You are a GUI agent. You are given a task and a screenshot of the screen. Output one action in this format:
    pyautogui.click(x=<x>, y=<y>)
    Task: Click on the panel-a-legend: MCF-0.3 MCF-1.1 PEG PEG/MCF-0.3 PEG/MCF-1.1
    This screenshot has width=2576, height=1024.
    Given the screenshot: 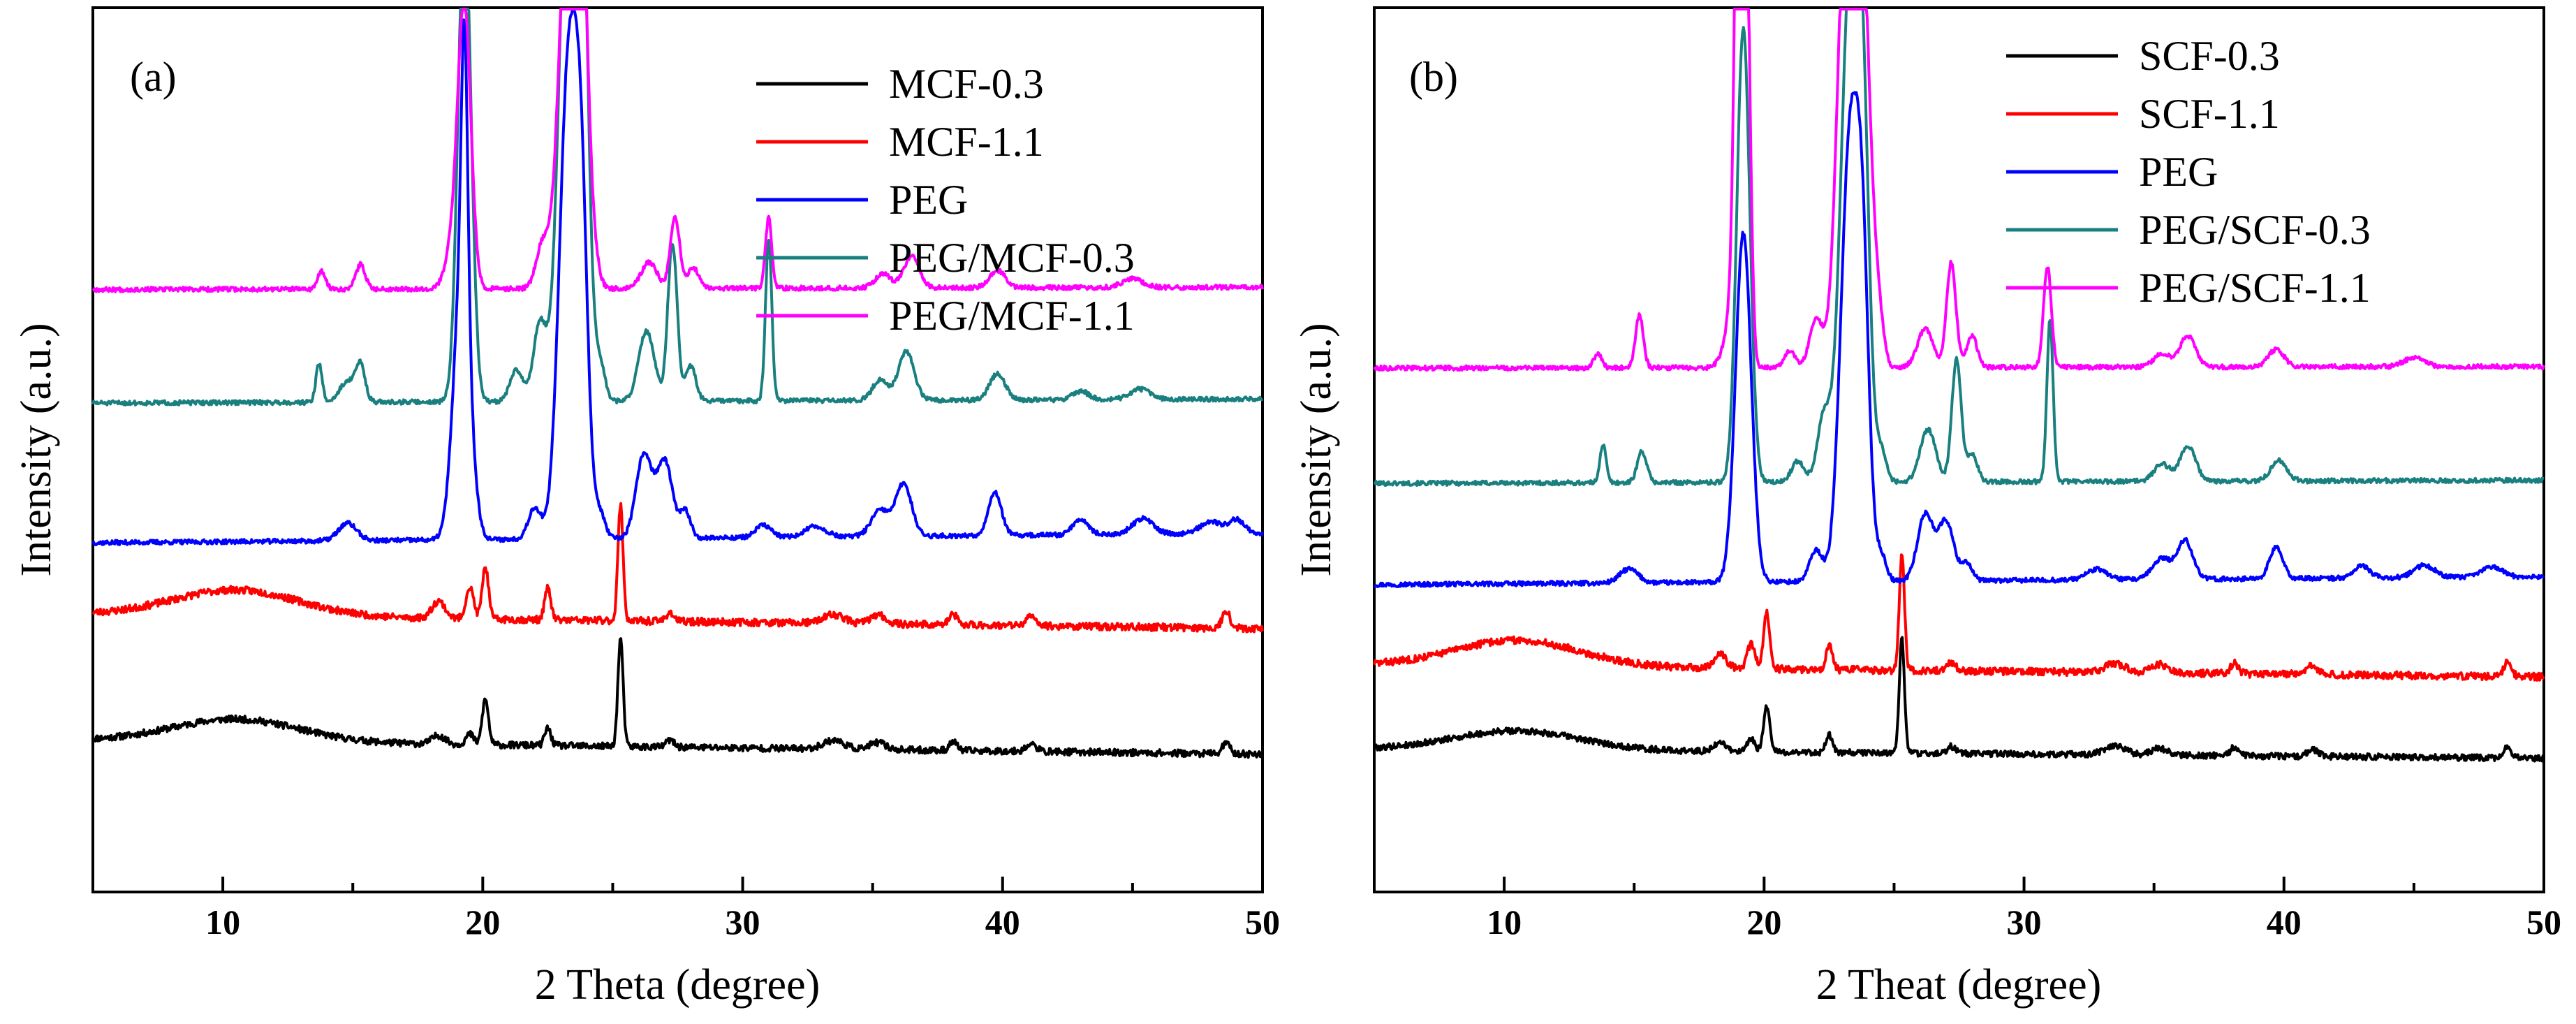 What is the action you would take?
    pyautogui.click(x=945, y=200)
    